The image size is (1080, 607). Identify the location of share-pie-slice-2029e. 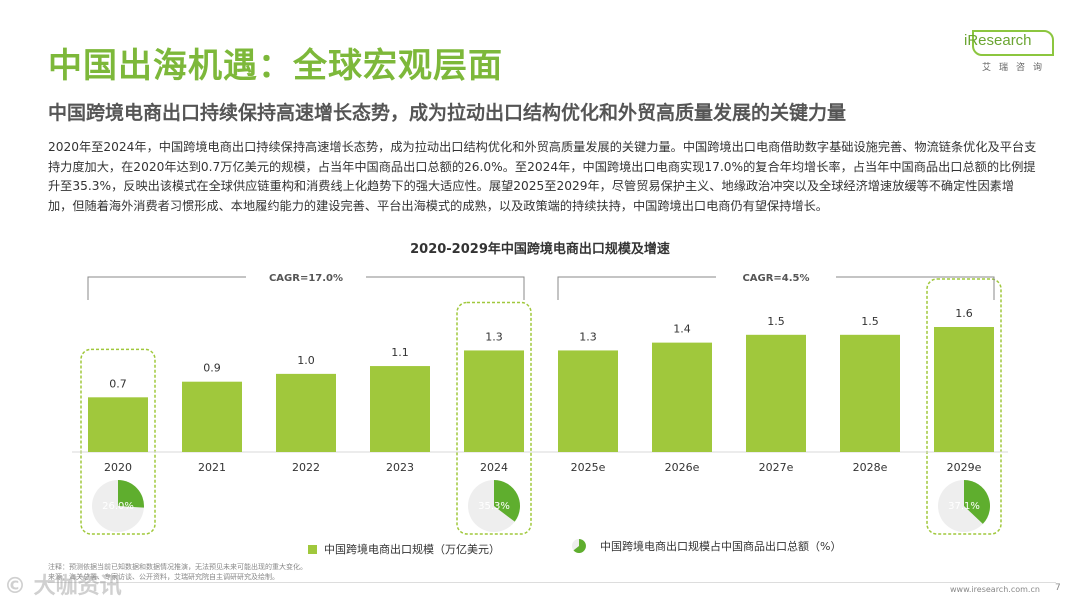
(977, 501).